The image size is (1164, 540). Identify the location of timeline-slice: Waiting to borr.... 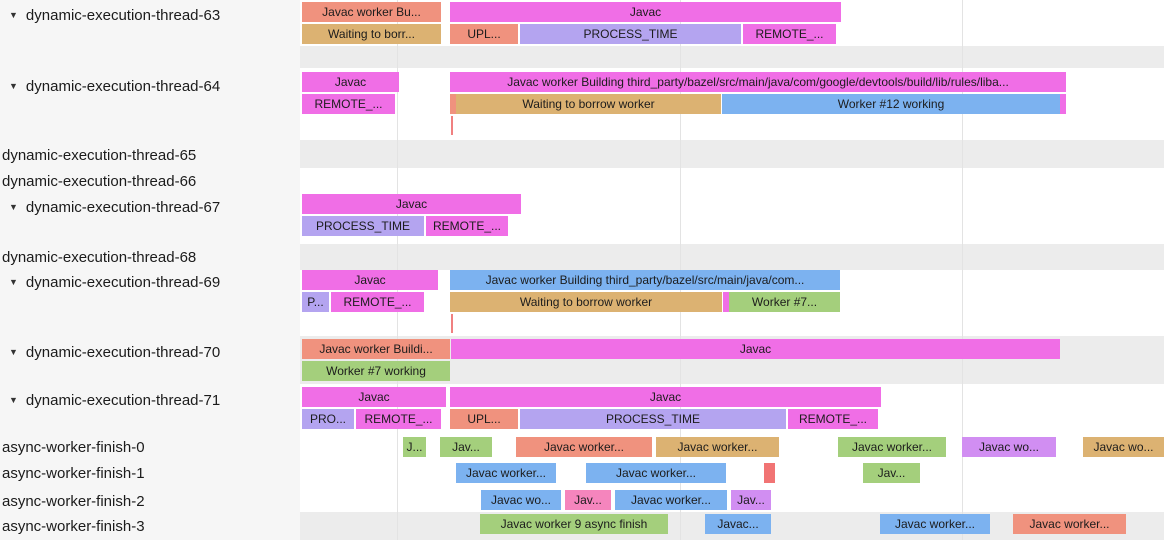
(371, 34).